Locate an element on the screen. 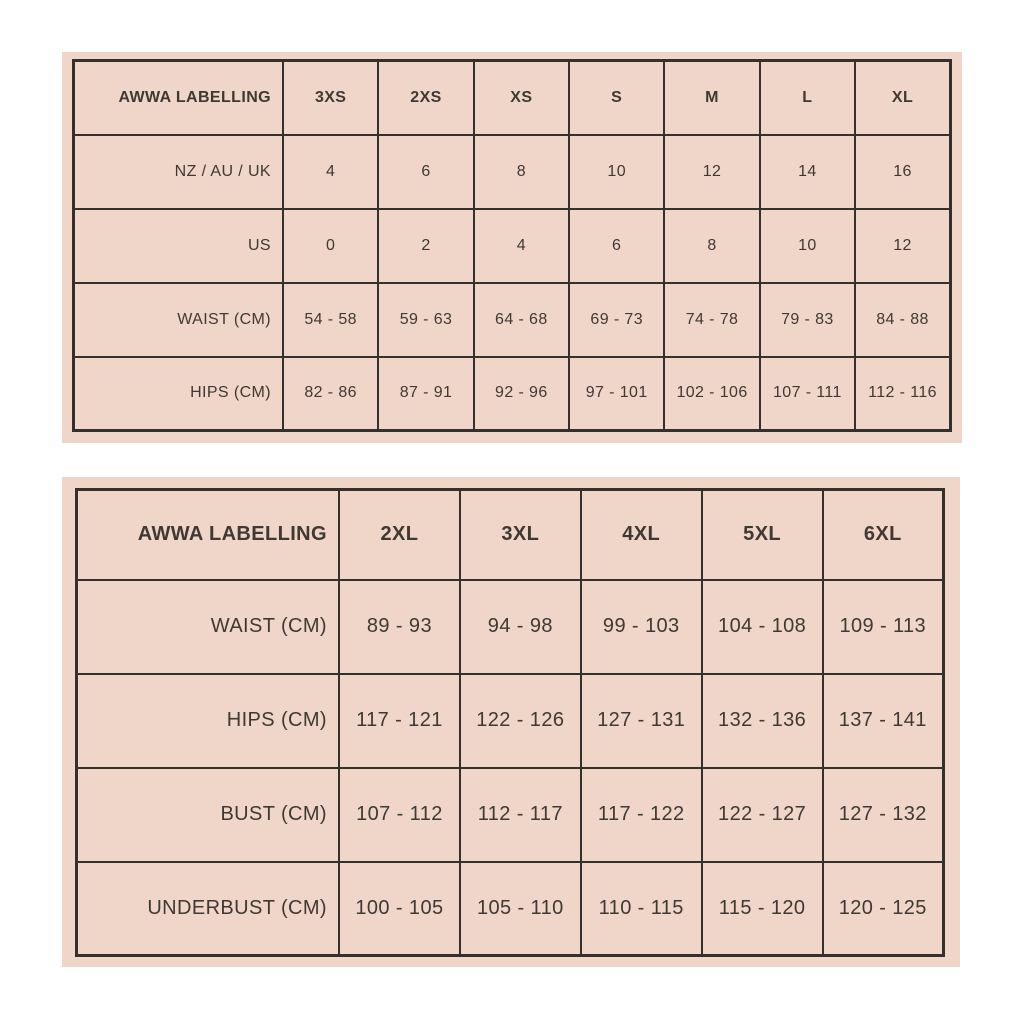 This screenshot has height=1024, width=1024. value-cell: 109 - 113 is located at coordinates (883, 626).